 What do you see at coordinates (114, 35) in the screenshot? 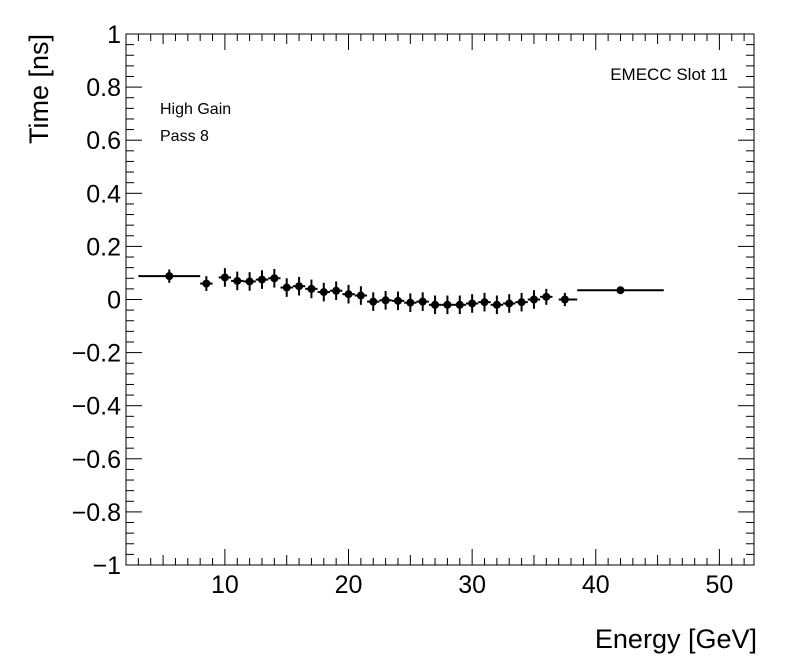
I see `y-tick-label: 1` at bounding box center [114, 35].